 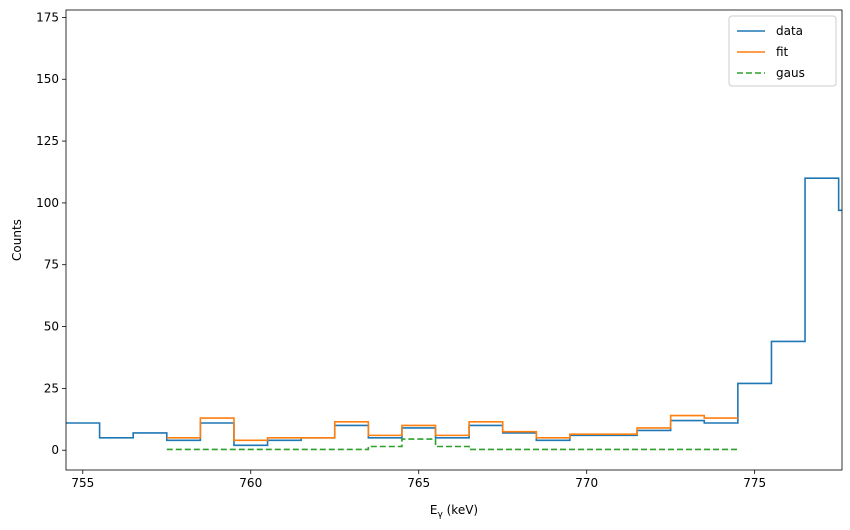 I want to click on y-tick-label: 175, so click(x=47, y=17).